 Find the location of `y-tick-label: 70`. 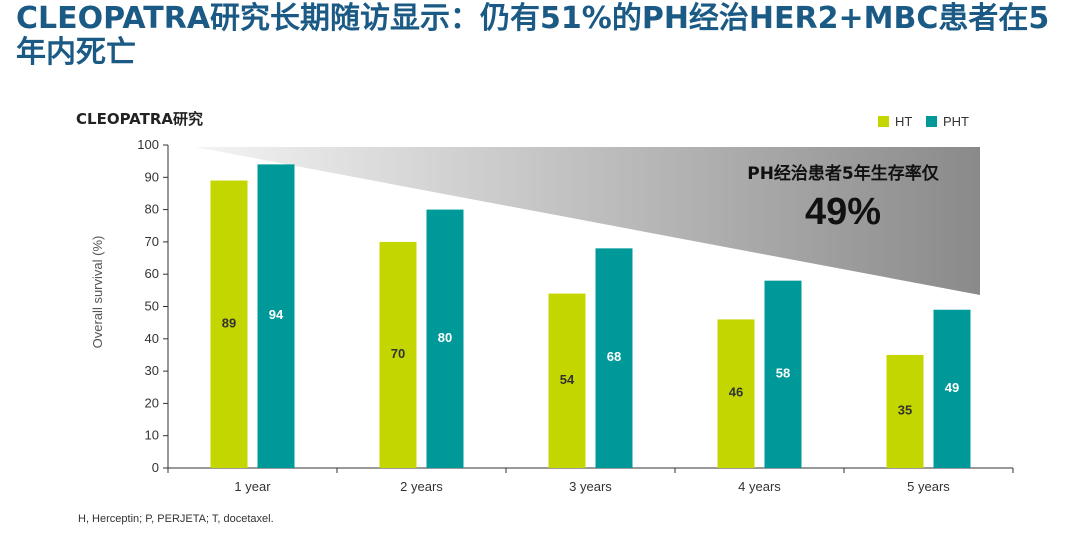

y-tick-label: 70 is located at coordinates (152, 241).